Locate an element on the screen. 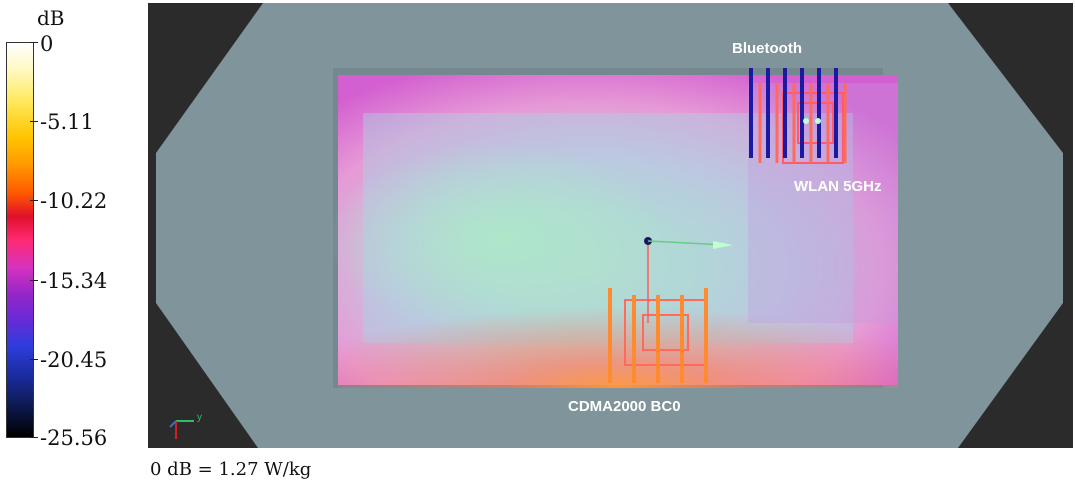 The width and height of the screenshot is (1075, 488). sar-hotspot-bottom is located at coordinates (618, 320).